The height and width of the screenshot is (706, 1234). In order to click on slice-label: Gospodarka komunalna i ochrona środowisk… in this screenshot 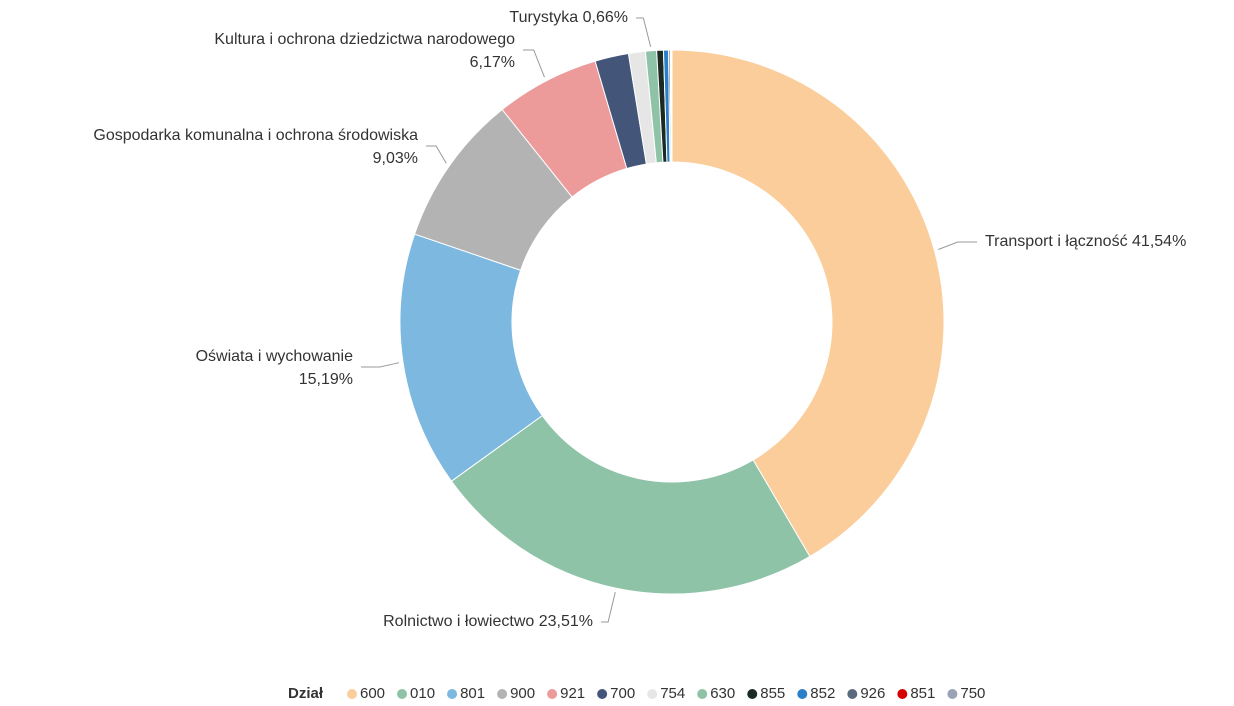, I will do `click(255, 135)`.